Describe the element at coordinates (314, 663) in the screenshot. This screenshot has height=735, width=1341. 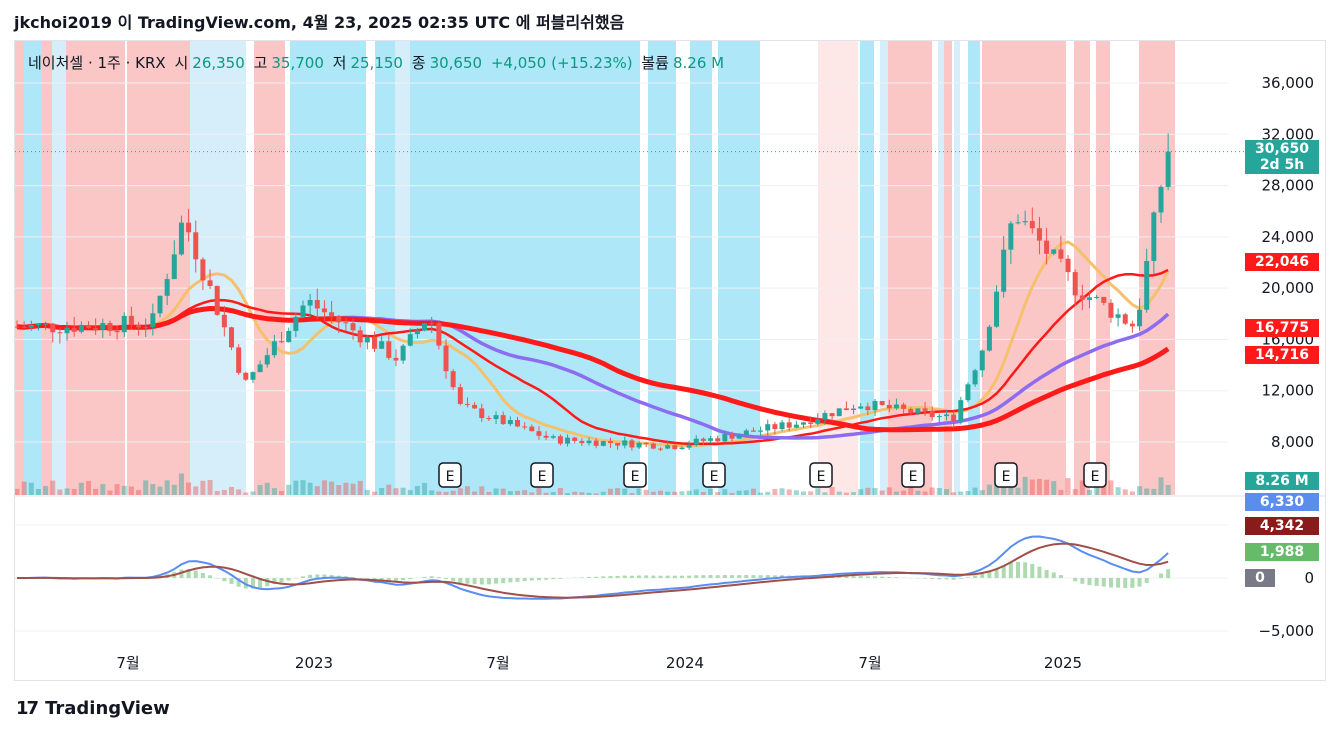
I see `time-tick-label: 2023` at that location.